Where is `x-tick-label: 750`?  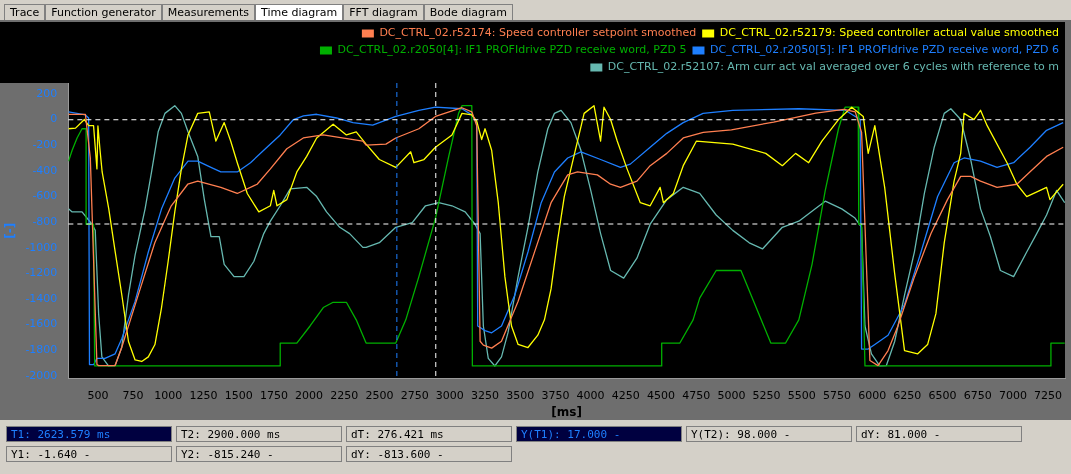
x-tick-label: 750 is located at coordinates (133, 395).